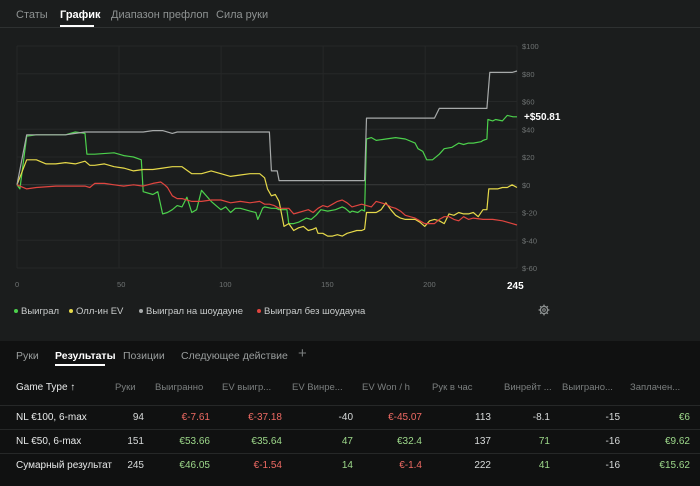  I want to click on cell-hands-h: 113, so click(483, 417).